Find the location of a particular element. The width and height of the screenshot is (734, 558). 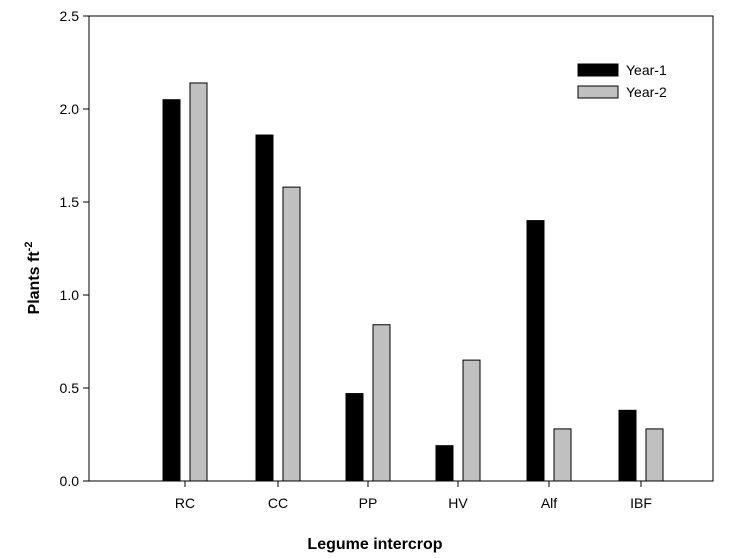

bar-year-2-alf is located at coordinates (562, 455).